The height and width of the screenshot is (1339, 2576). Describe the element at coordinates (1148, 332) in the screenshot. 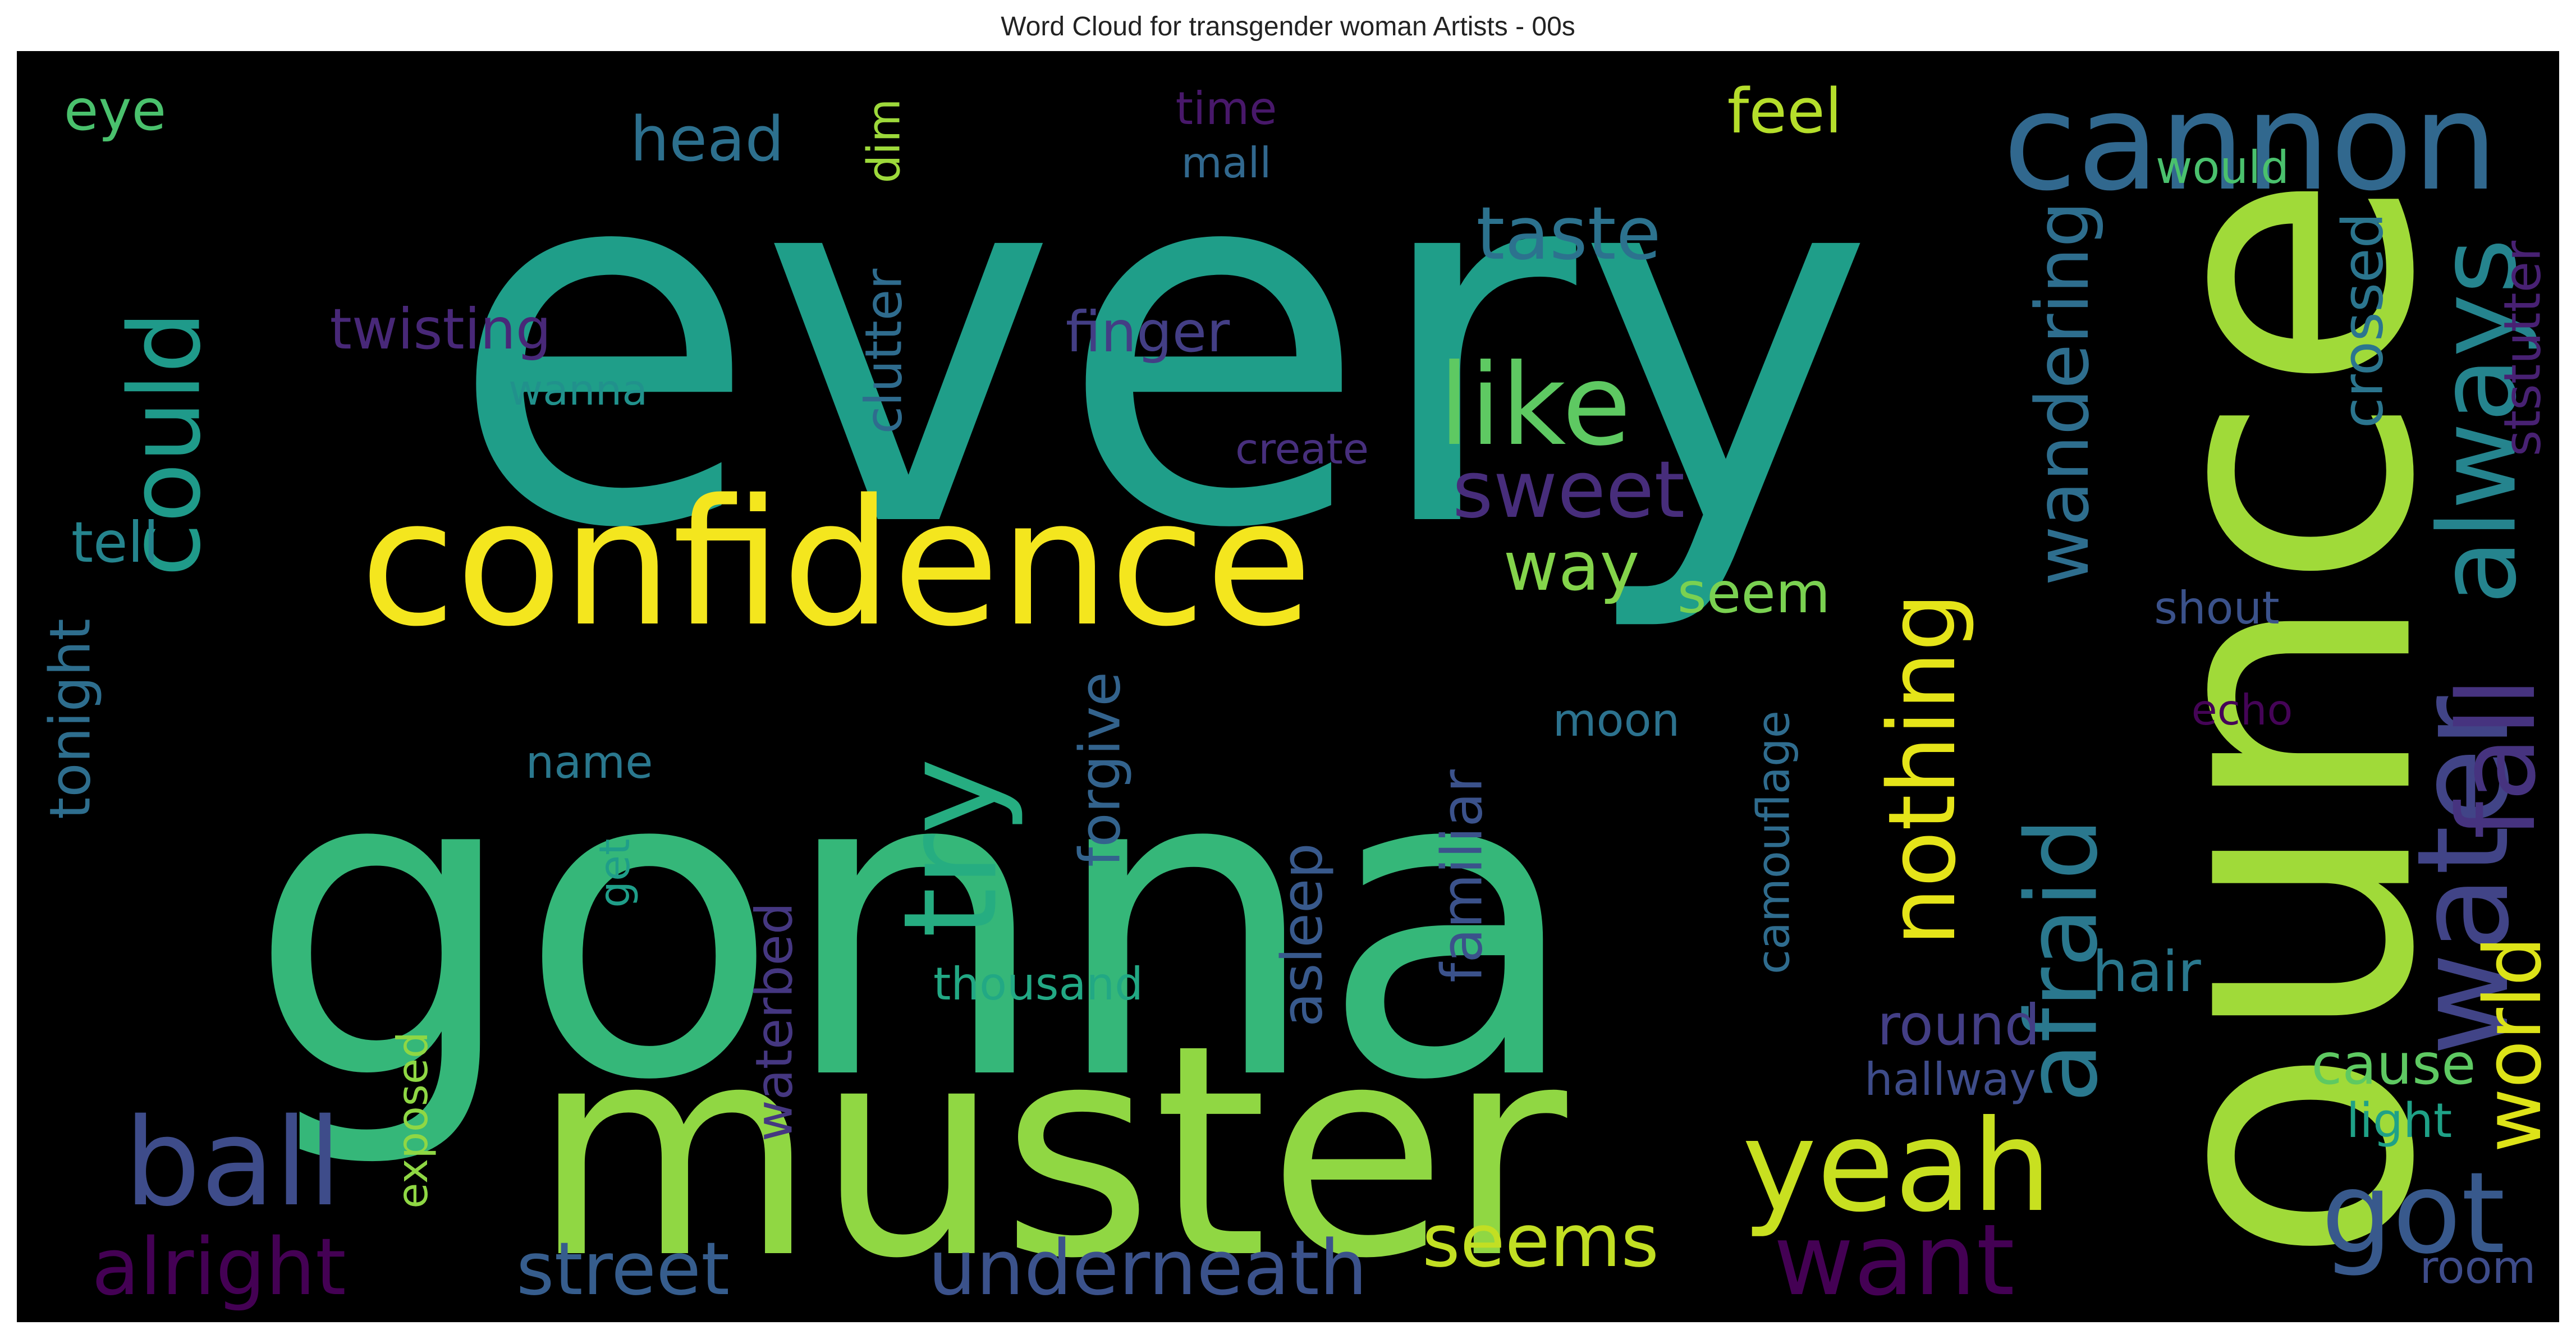

I see `word-finger: finger` at that location.